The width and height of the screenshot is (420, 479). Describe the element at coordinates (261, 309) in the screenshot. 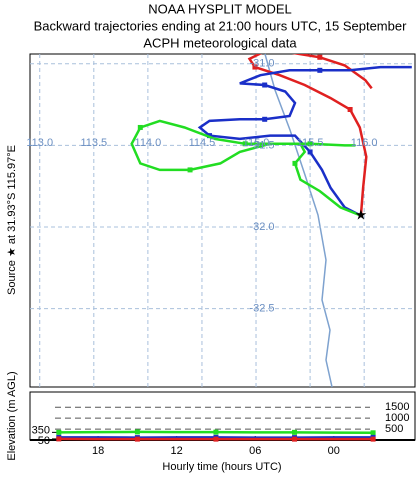

I see `lat-label: -32.5` at that location.